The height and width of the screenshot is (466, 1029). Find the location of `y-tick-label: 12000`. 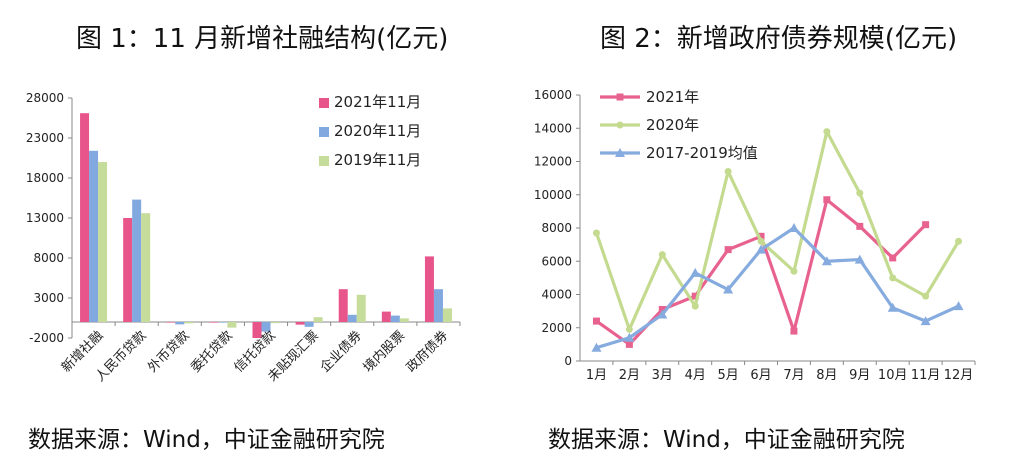

y-tick-label: 12000 is located at coordinates (553, 162).